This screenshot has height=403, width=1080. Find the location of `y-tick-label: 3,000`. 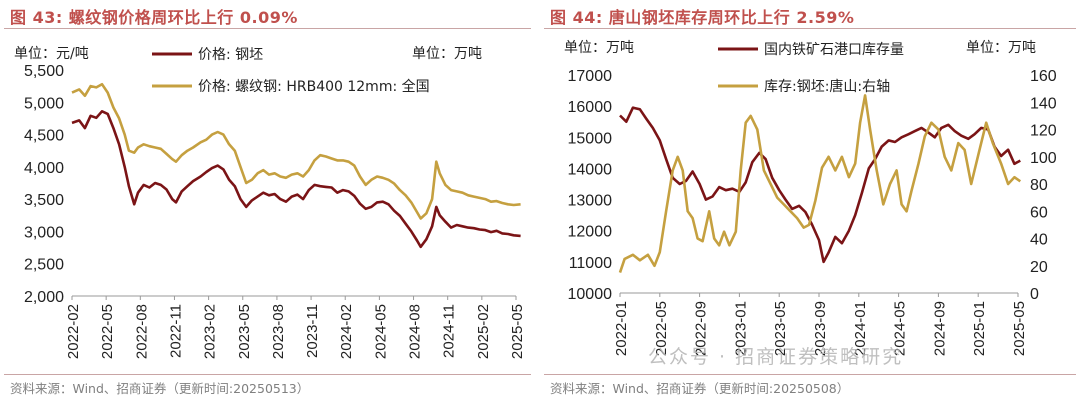

y-tick-label: 3,000 is located at coordinates (44, 232).